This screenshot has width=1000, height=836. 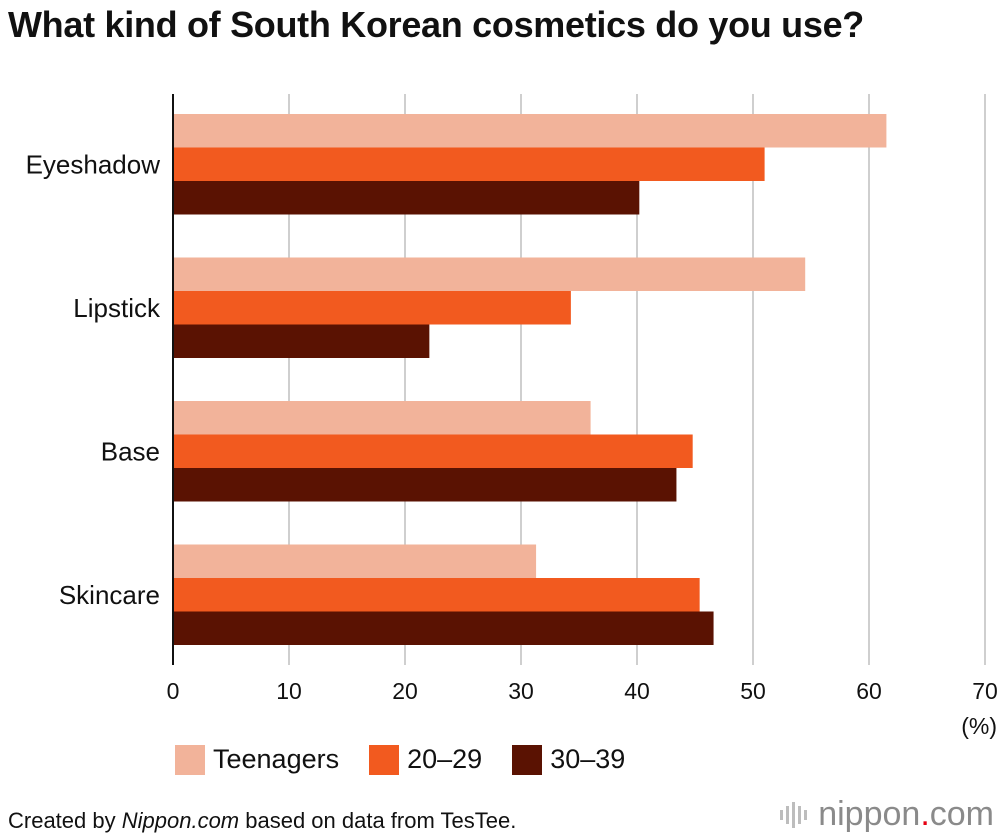 What do you see at coordinates (753, 691) in the screenshot?
I see `x-tick-label-50: 50` at bounding box center [753, 691].